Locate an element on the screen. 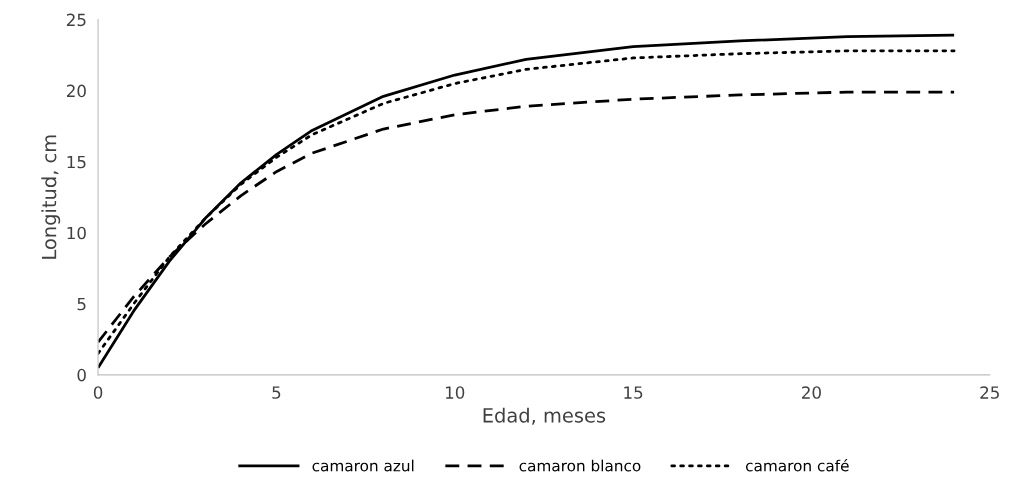 The height and width of the screenshot is (490, 1011). y-tick-label: 20 is located at coordinates (76, 91).